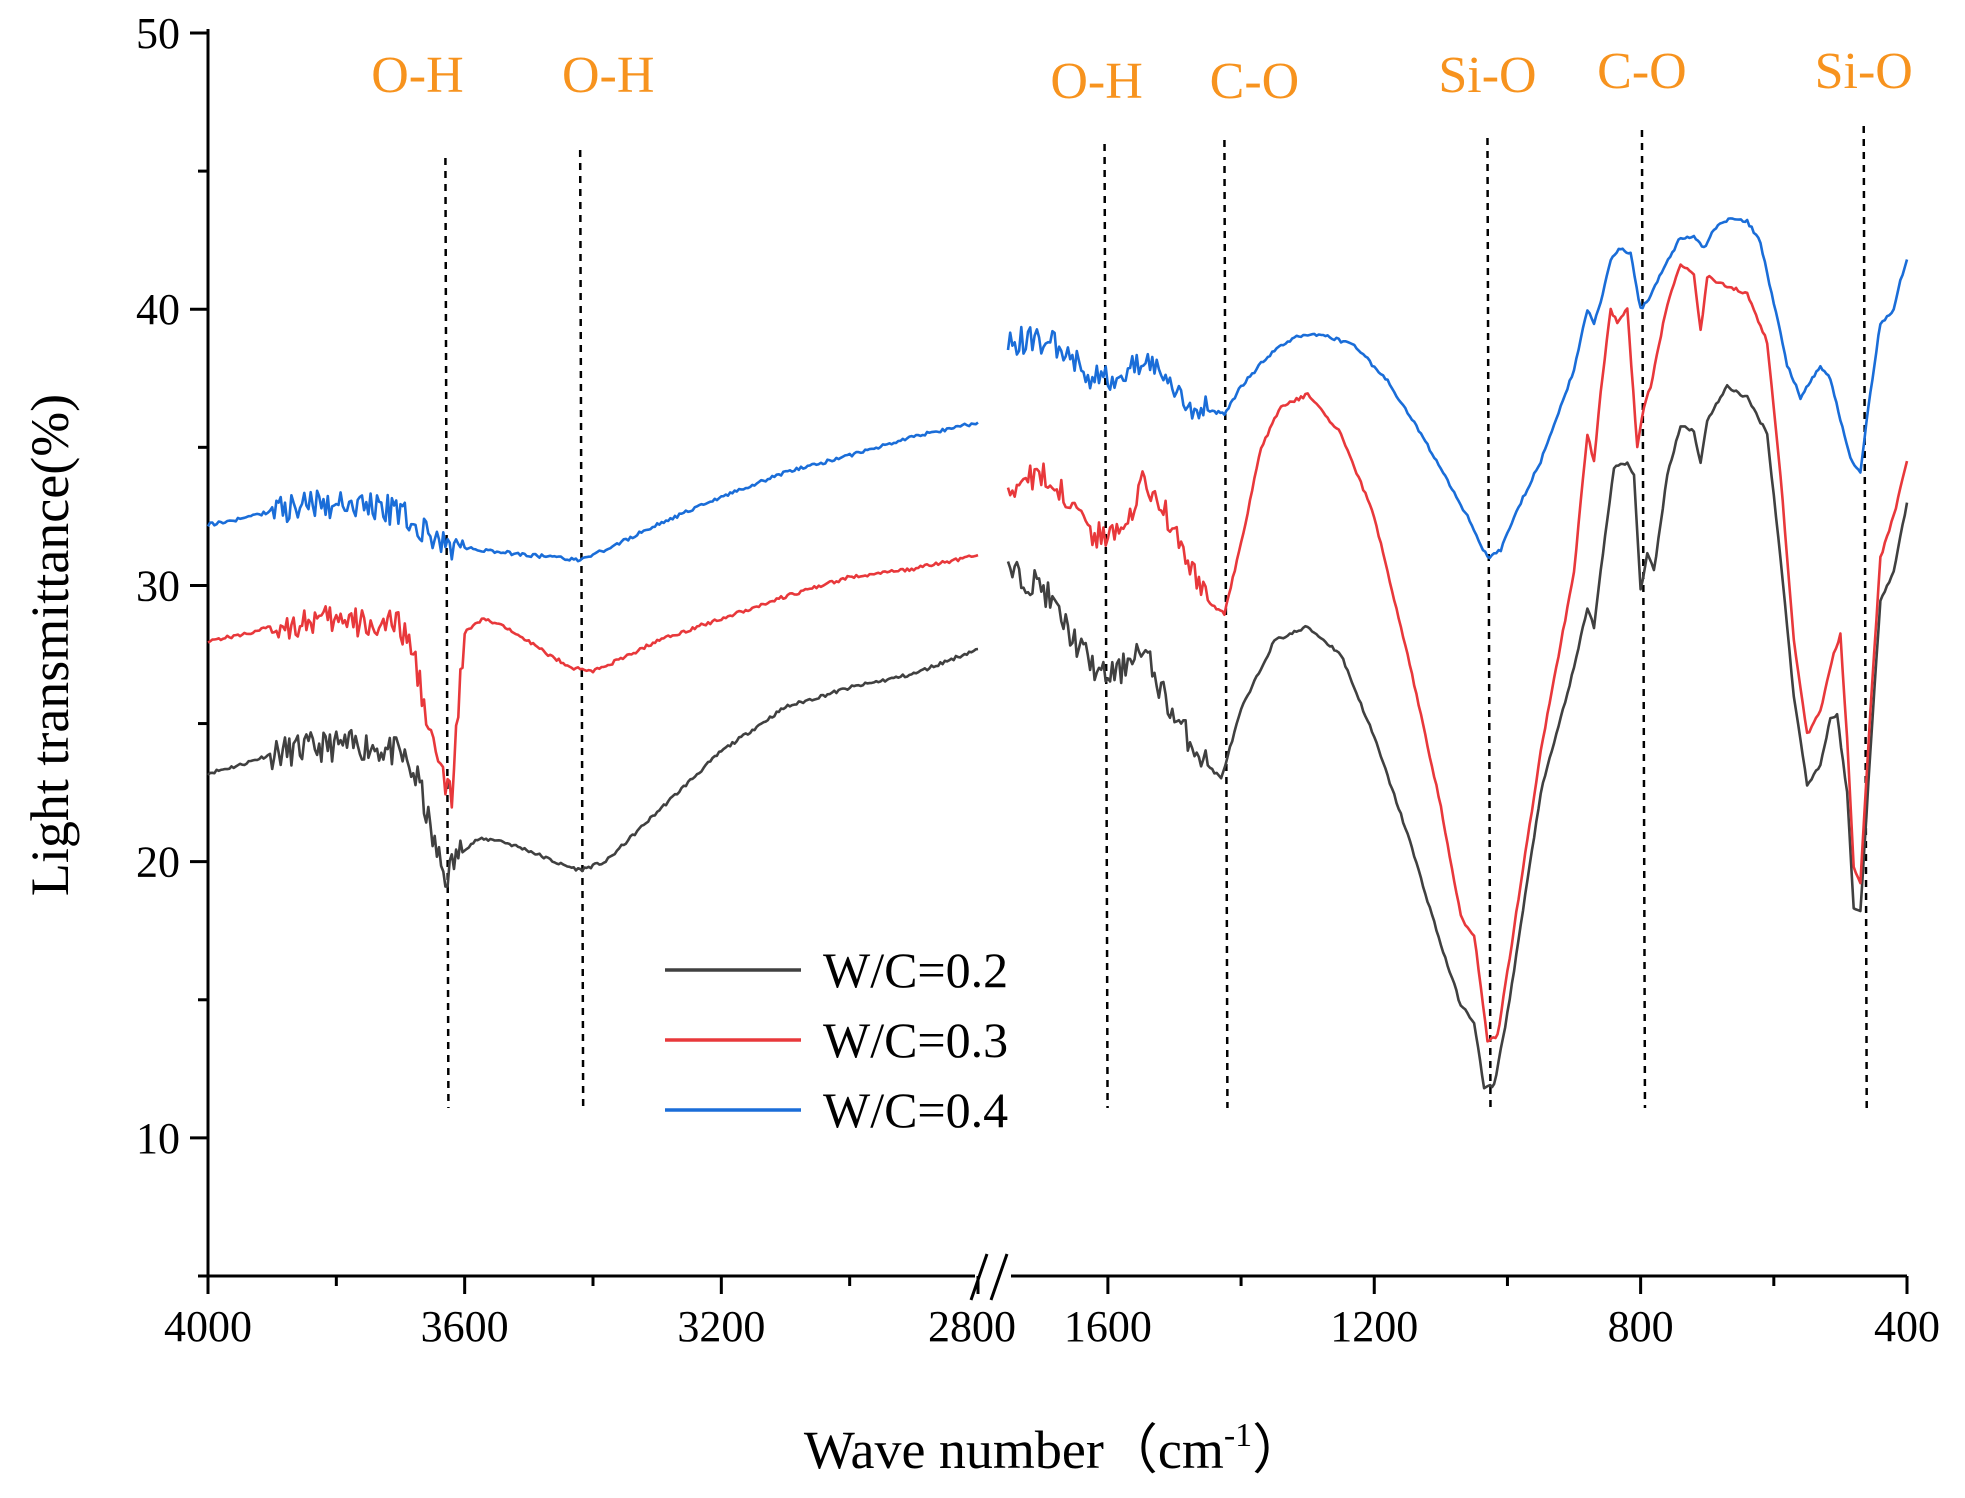 The width and height of the screenshot is (1965, 1498). Describe the element at coordinates (721, 1326) in the screenshot. I see `x-tick-label: 3200` at that location.